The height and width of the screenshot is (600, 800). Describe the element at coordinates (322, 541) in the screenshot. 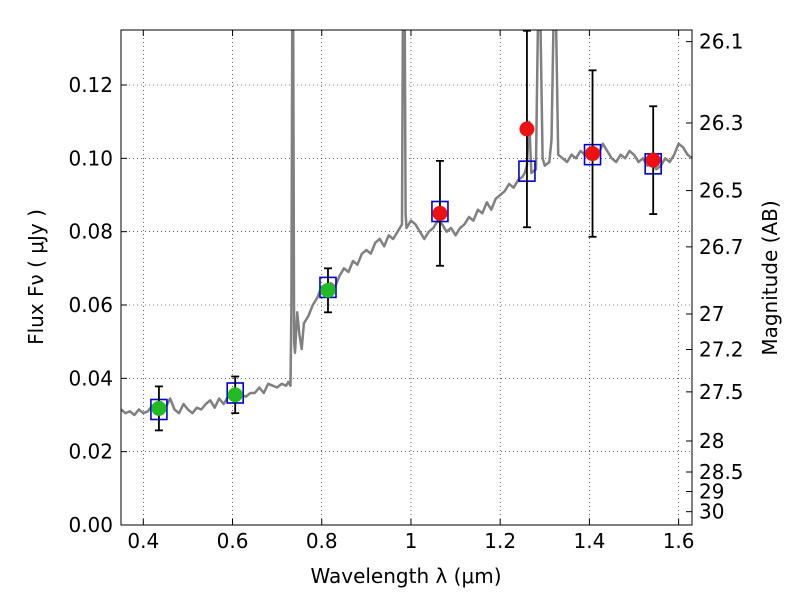

I see `x-tick-label: 0.8` at that location.